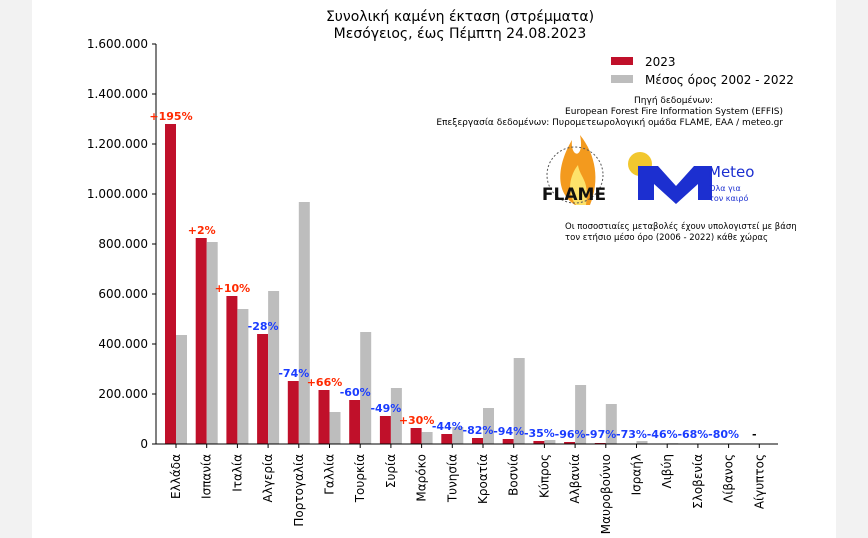 This screenshot has height=538, width=868. What do you see at coordinates (660, 62) in the screenshot?
I see `legend-label-2023: 2023` at bounding box center [660, 62].